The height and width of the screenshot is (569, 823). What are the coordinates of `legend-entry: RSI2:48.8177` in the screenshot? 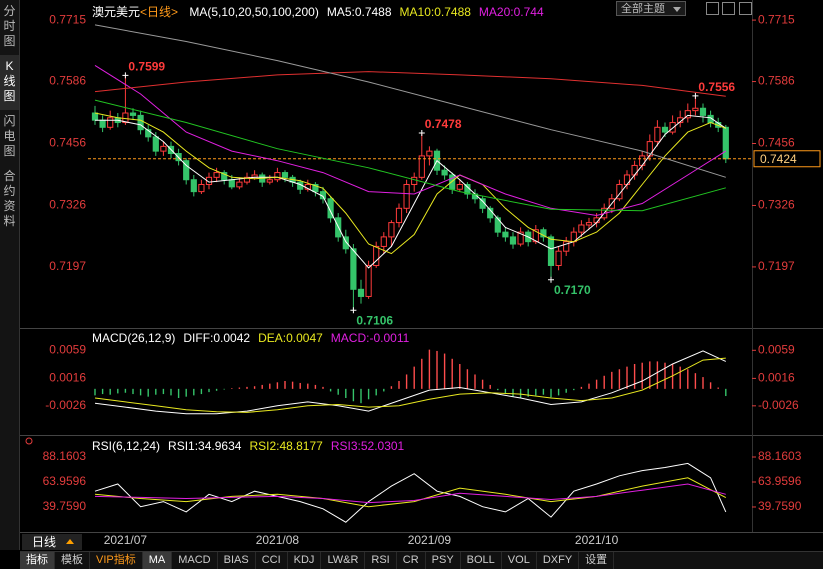 It's located at (286, 446).